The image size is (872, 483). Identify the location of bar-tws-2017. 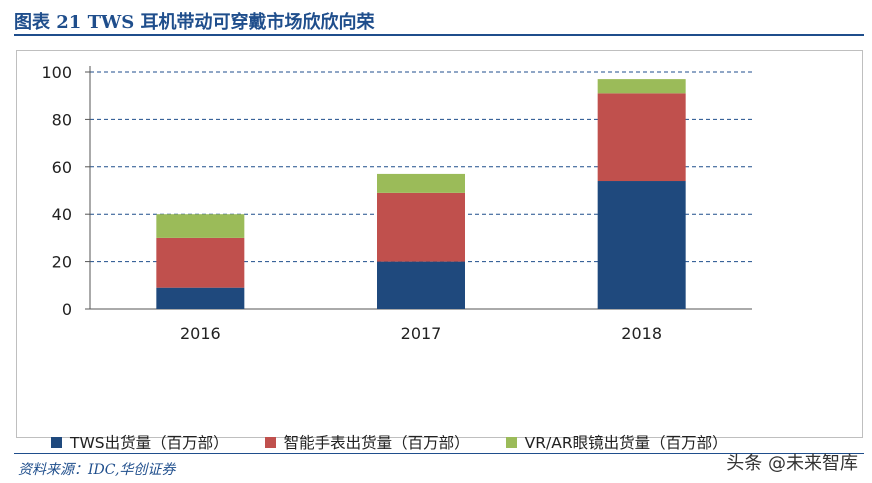
(421, 285).